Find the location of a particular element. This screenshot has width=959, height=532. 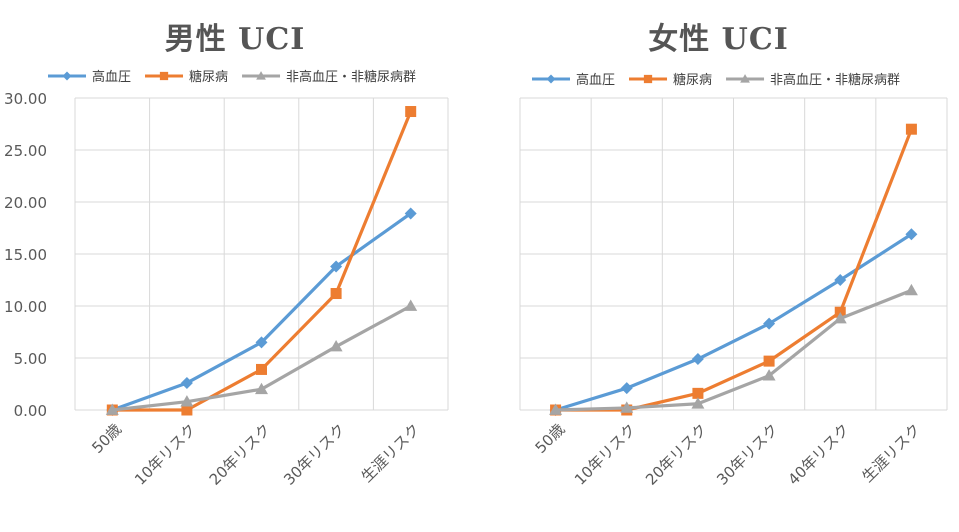

y-axis-labels: 0.00 5.00 10.00 15.00 20.00 25.00 30.00 is located at coordinates (25, 255).